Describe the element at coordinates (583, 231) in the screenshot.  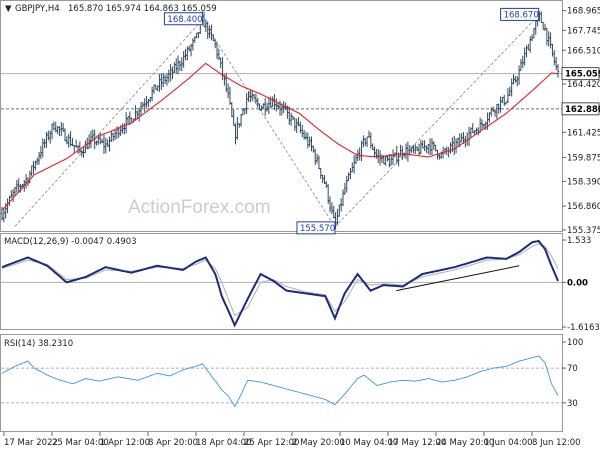
I see `price-tick-label: 155.375` at that location.